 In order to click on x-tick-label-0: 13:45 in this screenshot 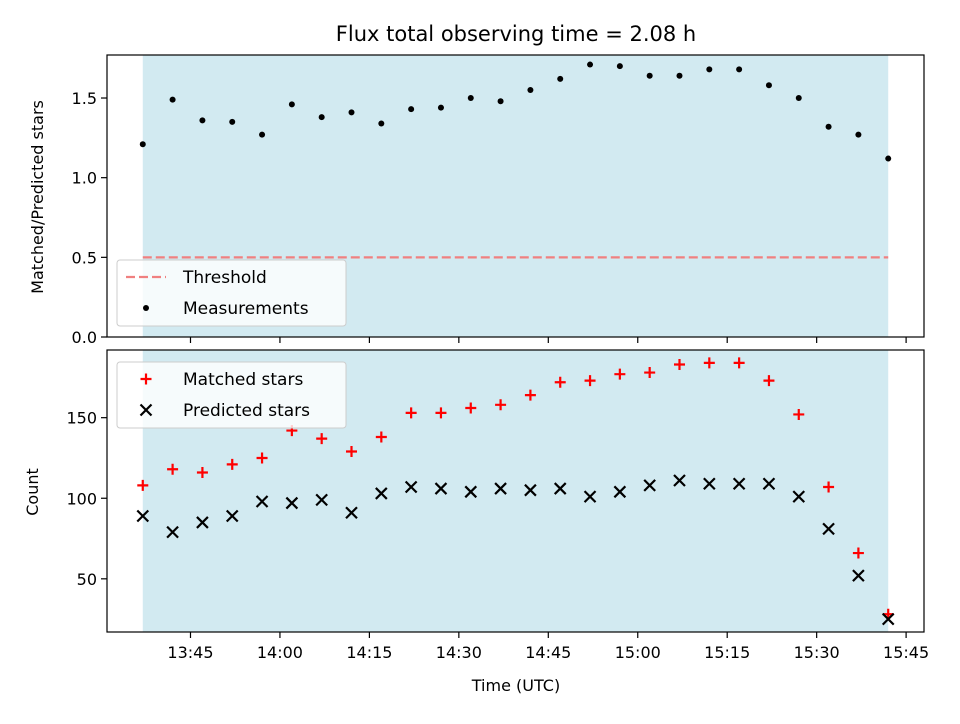, I will do `click(190, 652)`.